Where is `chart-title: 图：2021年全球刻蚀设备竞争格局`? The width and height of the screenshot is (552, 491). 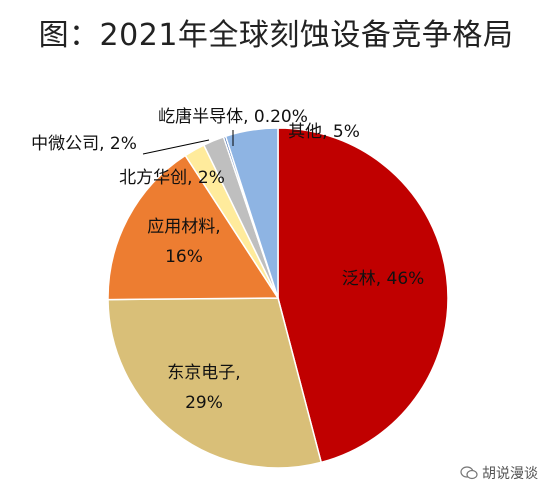 chart-title: 图：2021年全球刻蚀设备竞争格局 is located at coordinates (276, 35).